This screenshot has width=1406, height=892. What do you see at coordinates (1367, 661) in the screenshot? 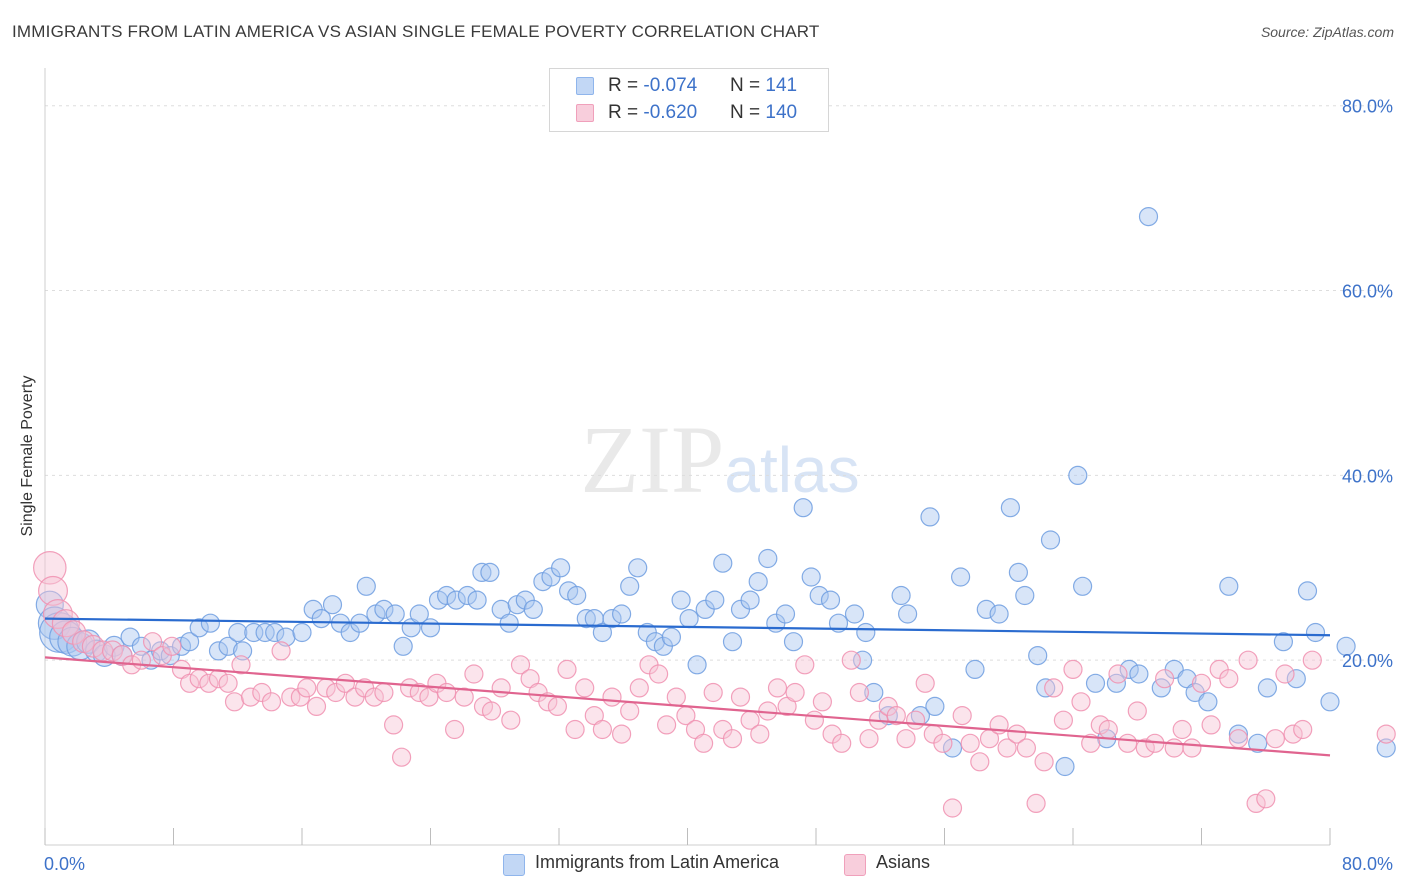
I see `y-tick-label: 20.0%` at bounding box center [1367, 661].